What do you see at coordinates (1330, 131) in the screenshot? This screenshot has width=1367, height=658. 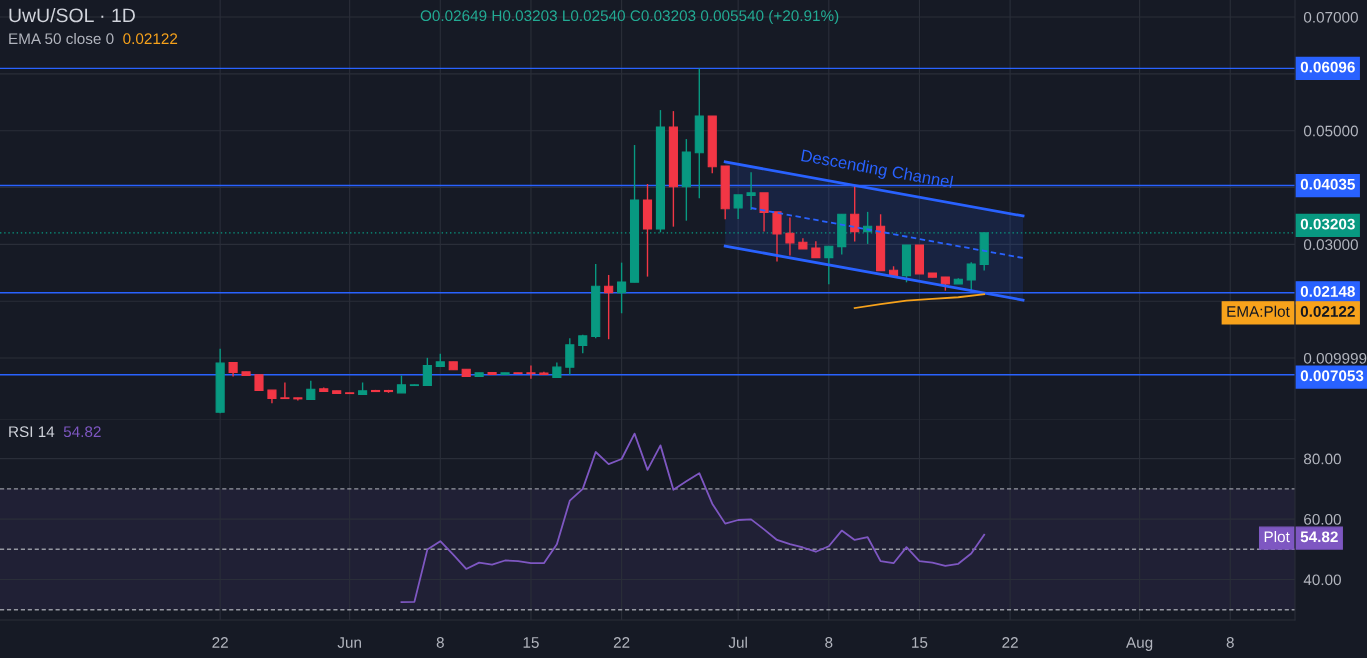 I see `y-tick-label: 0.05000` at bounding box center [1330, 131].